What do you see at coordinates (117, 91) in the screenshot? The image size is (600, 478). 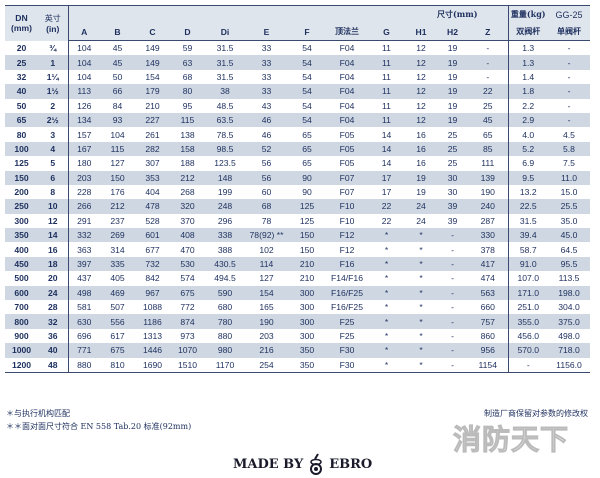 I see `table-cell: 66` at bounding box center [117, 91].